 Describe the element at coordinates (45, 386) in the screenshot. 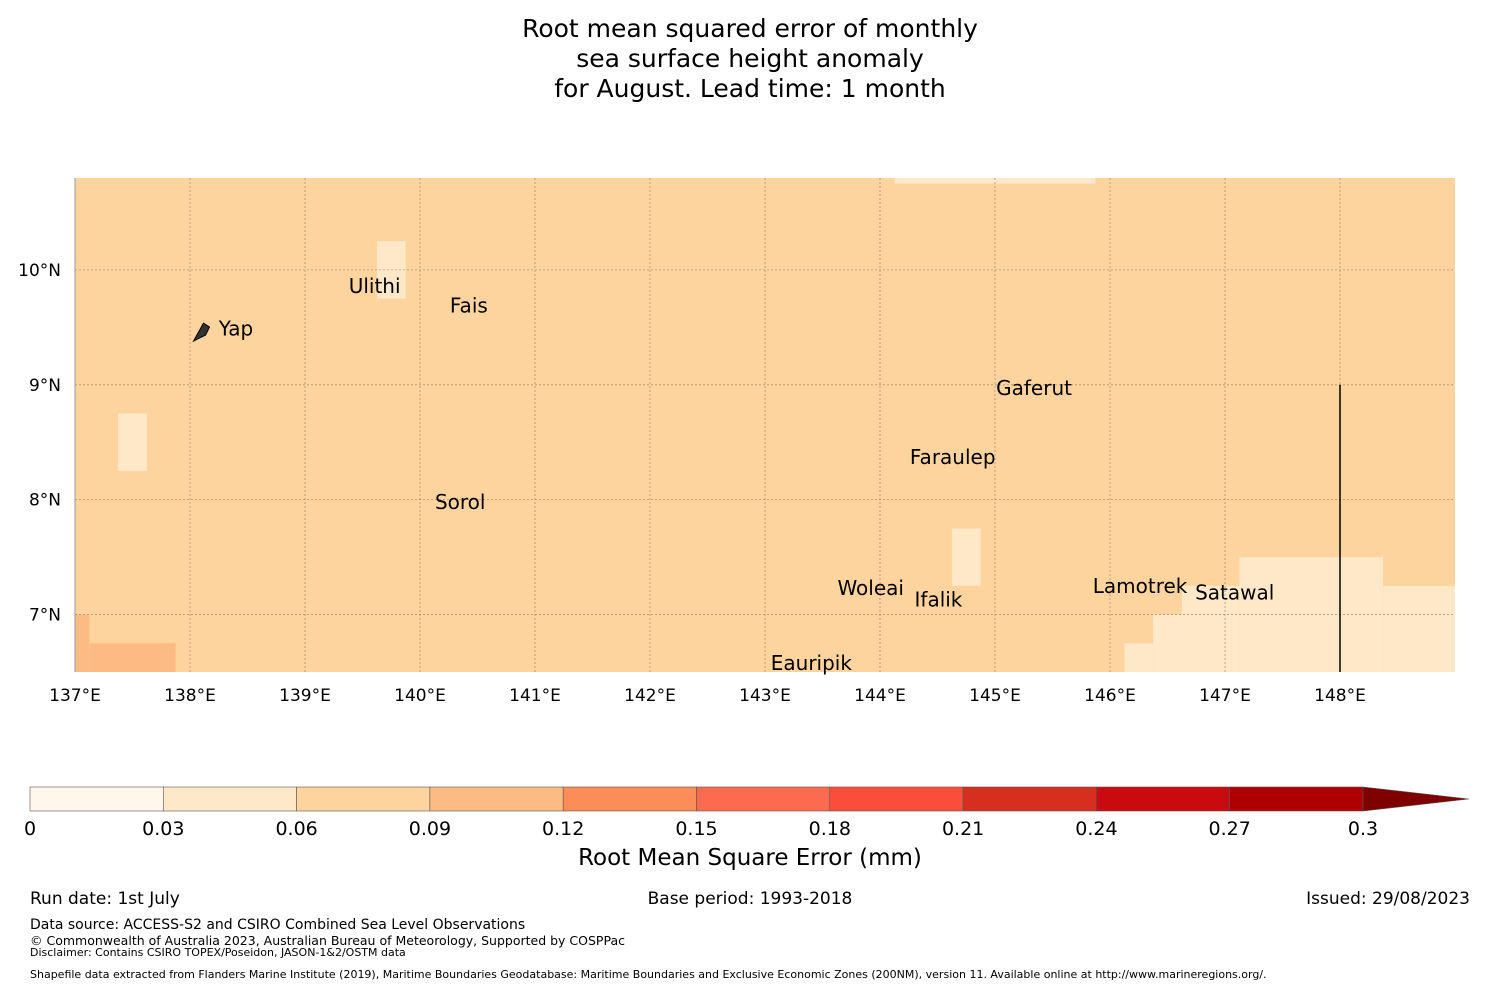

I see `lat-tick-label: 9°N` at that location.